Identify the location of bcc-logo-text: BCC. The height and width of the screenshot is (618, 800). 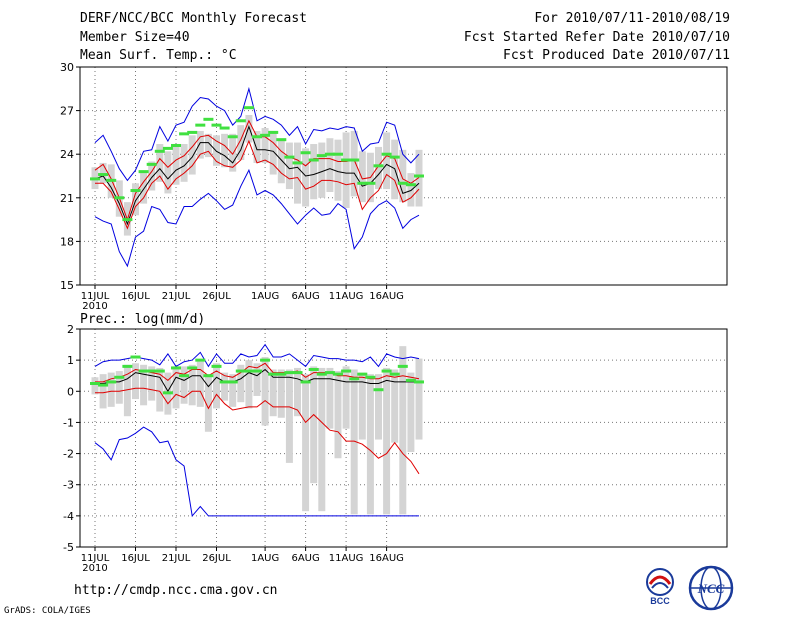
(660, 601).